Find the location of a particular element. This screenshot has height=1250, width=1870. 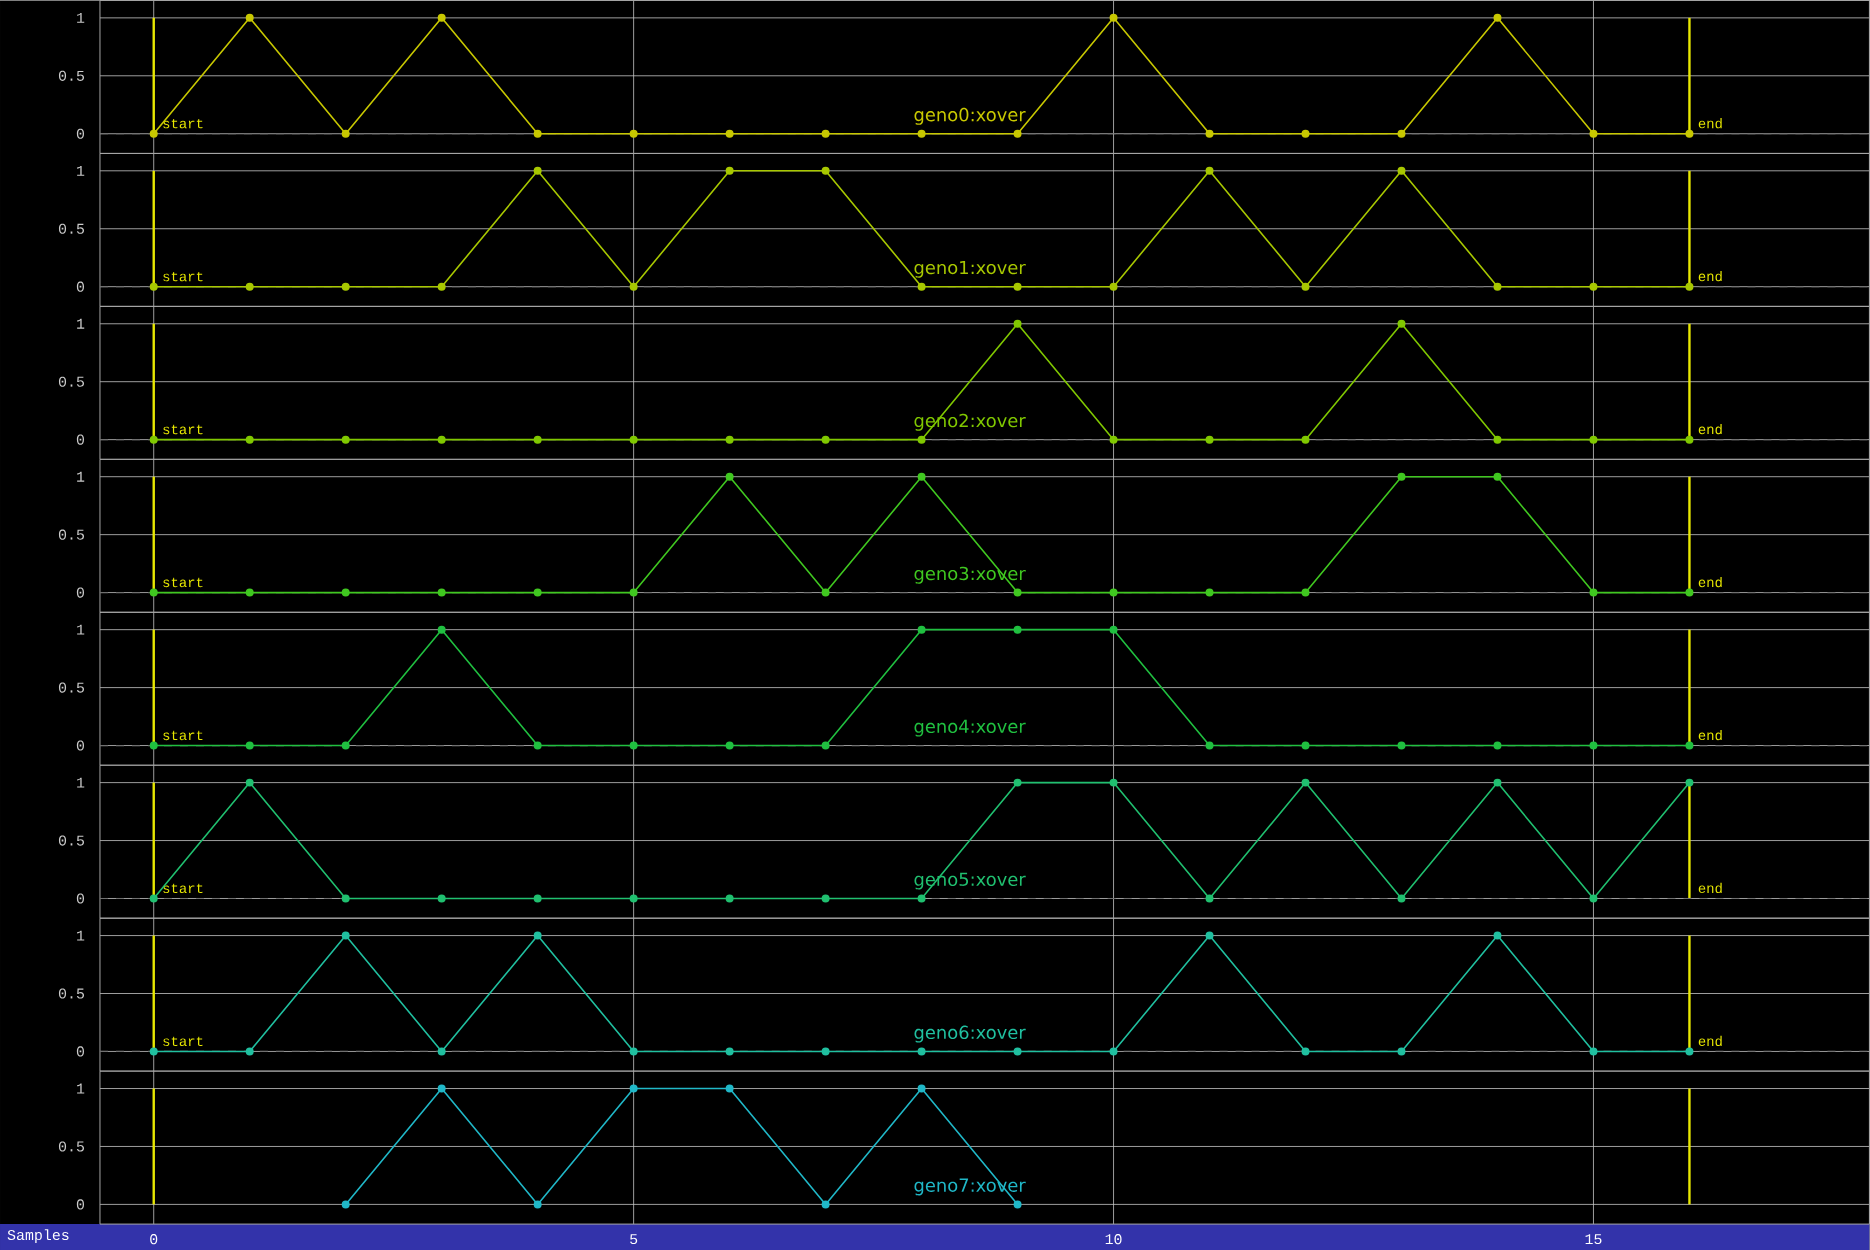

series-label: geno1:xover is located at coordinates (970, 269).